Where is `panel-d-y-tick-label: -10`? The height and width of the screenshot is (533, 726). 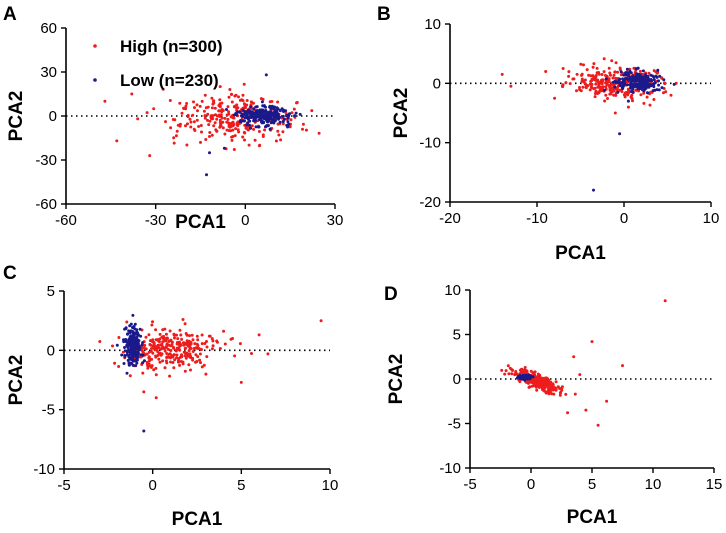 panel-d-y-tick-label: -10 is located at coordinates (450, 468).